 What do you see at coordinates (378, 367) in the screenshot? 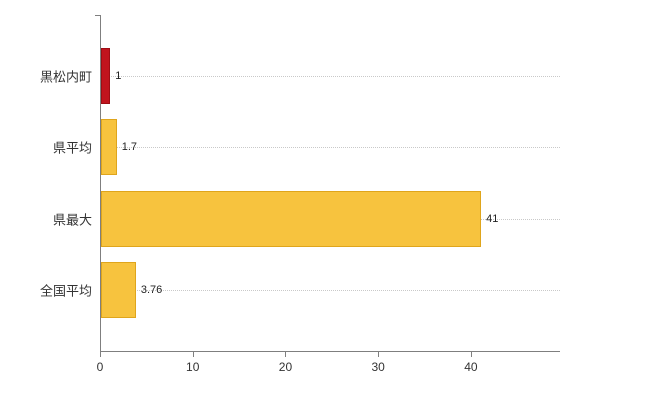
I see `x-tick-label: 30` at bounding box center [378, 367].